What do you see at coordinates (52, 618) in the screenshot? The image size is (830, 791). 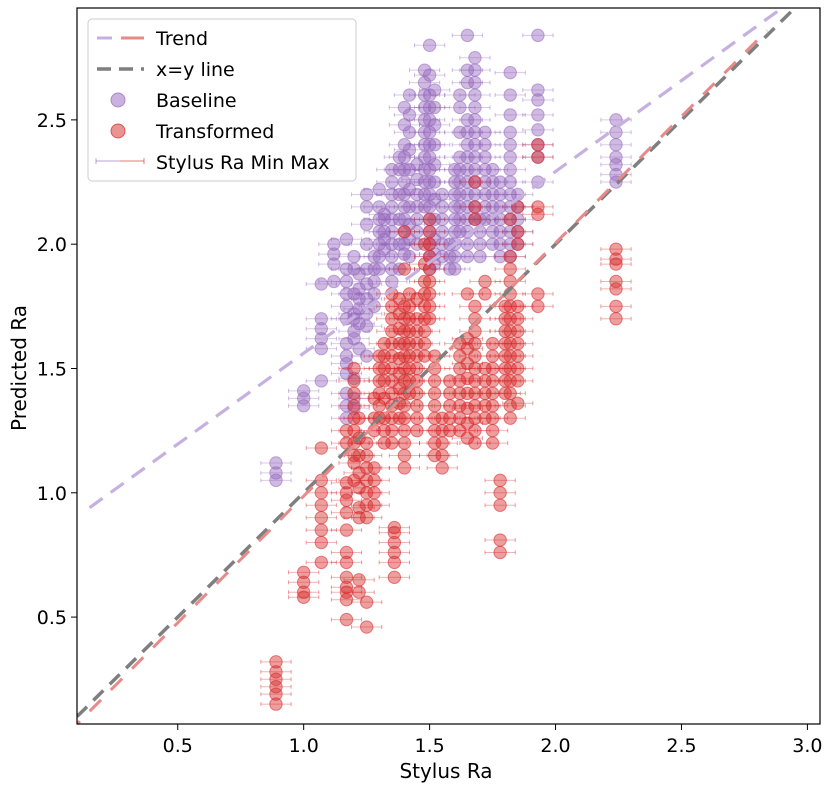 I see `y-tick-label: 0.5` at bounding box center [52, 618].